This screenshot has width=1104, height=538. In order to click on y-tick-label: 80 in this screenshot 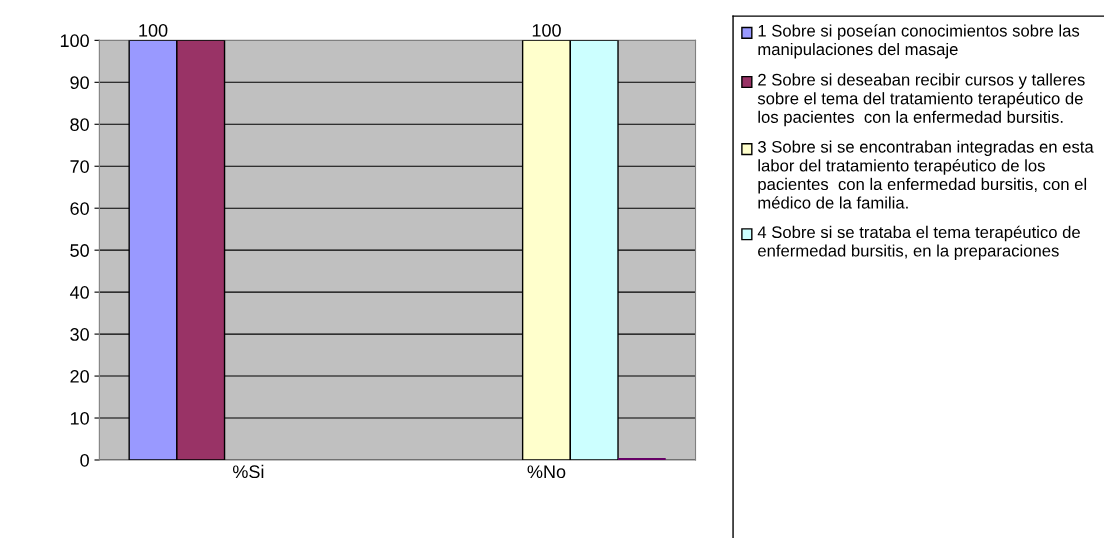, I will do `click(79, 124)`.